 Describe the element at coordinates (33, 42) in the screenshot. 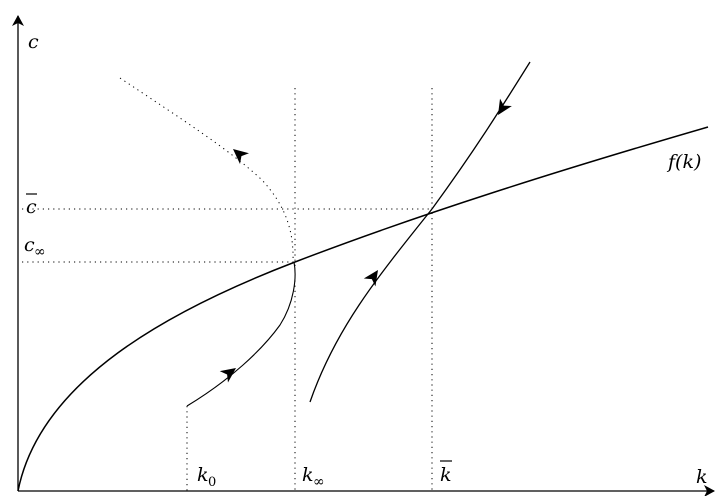

I see `y-axis-label: c` at that location.